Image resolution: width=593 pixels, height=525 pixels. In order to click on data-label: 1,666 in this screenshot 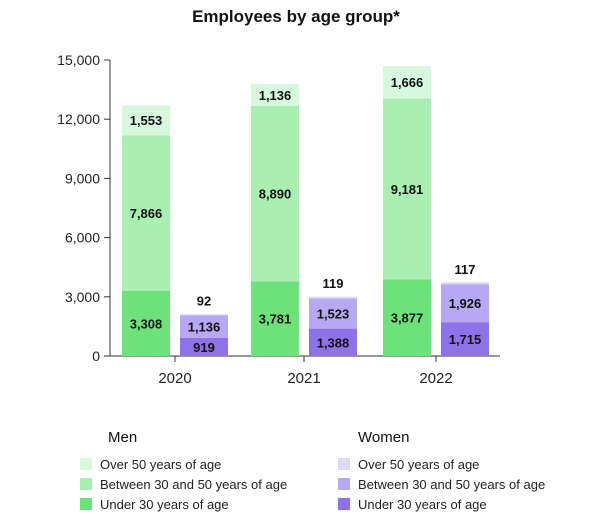, I will do `click(407, 82)`.